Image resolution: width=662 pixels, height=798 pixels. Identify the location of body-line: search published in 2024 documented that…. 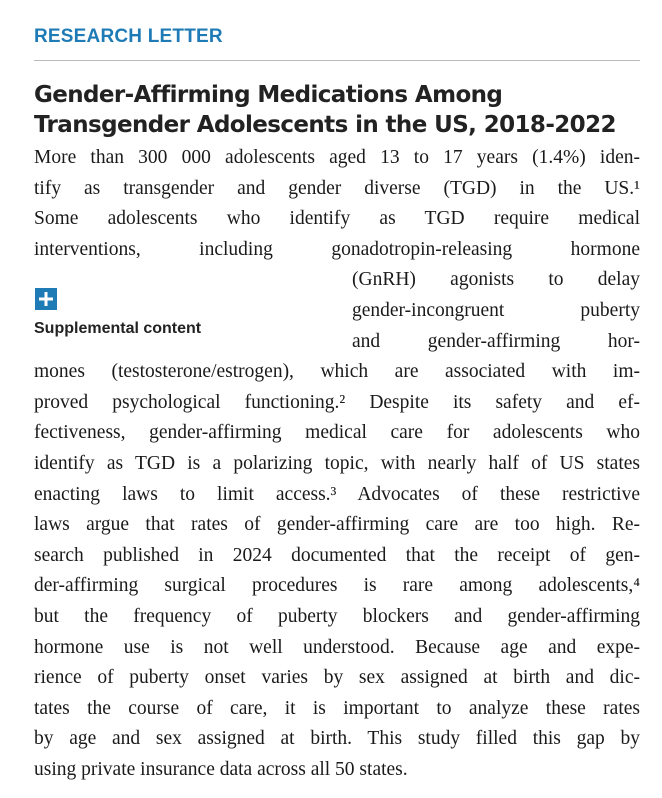
(337, 555).